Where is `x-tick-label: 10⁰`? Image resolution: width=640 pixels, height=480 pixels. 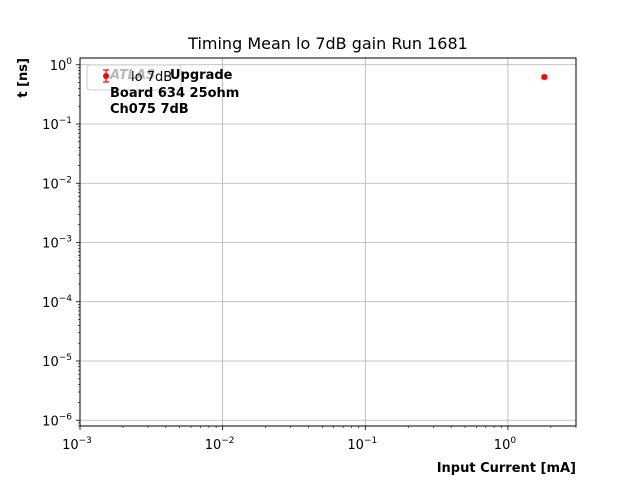 x-tick-label: 10⁰ is located at coordinates (505, 444).